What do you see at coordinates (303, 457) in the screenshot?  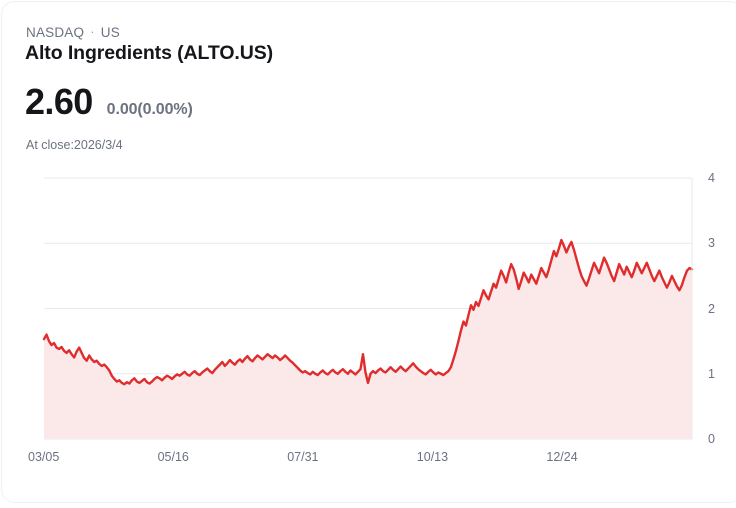 I see `x-axis-tick-label: 07/31` at bounding box center [303, 457].